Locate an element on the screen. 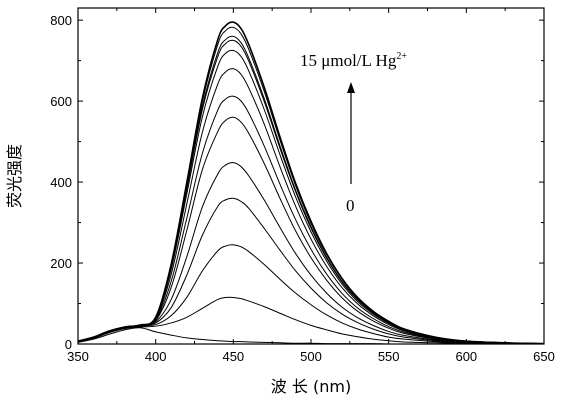  x-tick-label-450: 450 is located at coordinates (233, 356).